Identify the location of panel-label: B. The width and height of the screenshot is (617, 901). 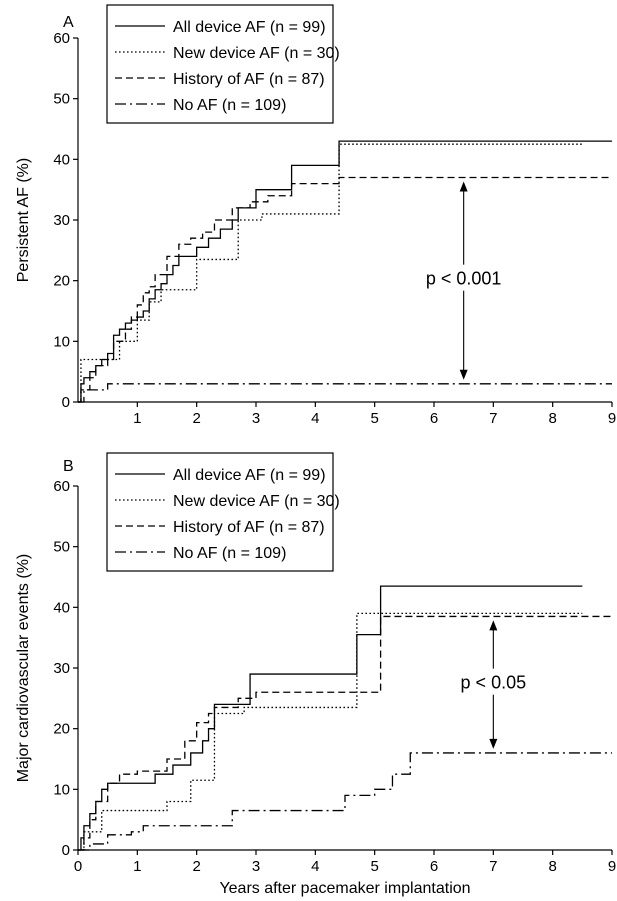
(68, 466).